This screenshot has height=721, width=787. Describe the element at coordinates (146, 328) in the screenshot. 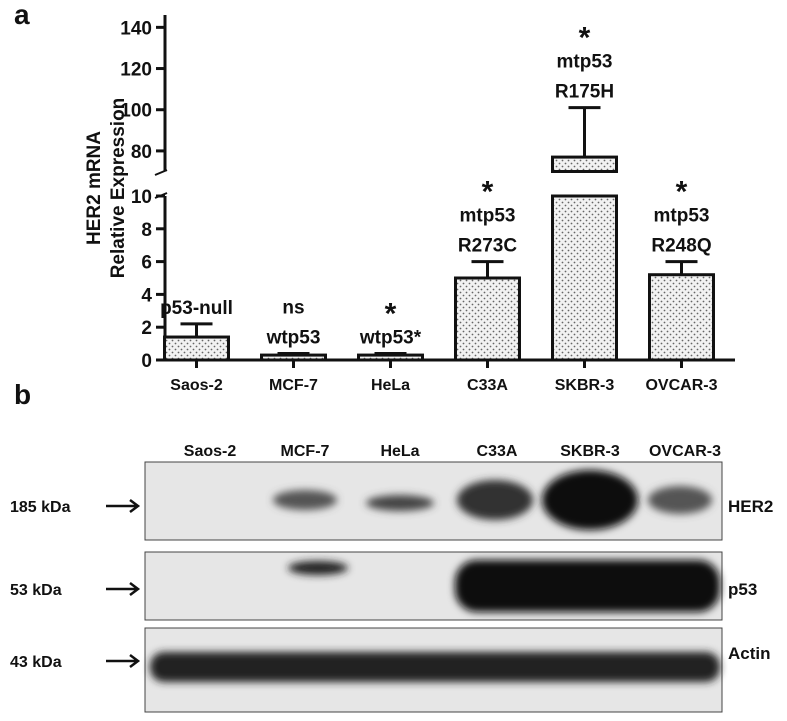

I see `y-tick-label: 2` at that location.